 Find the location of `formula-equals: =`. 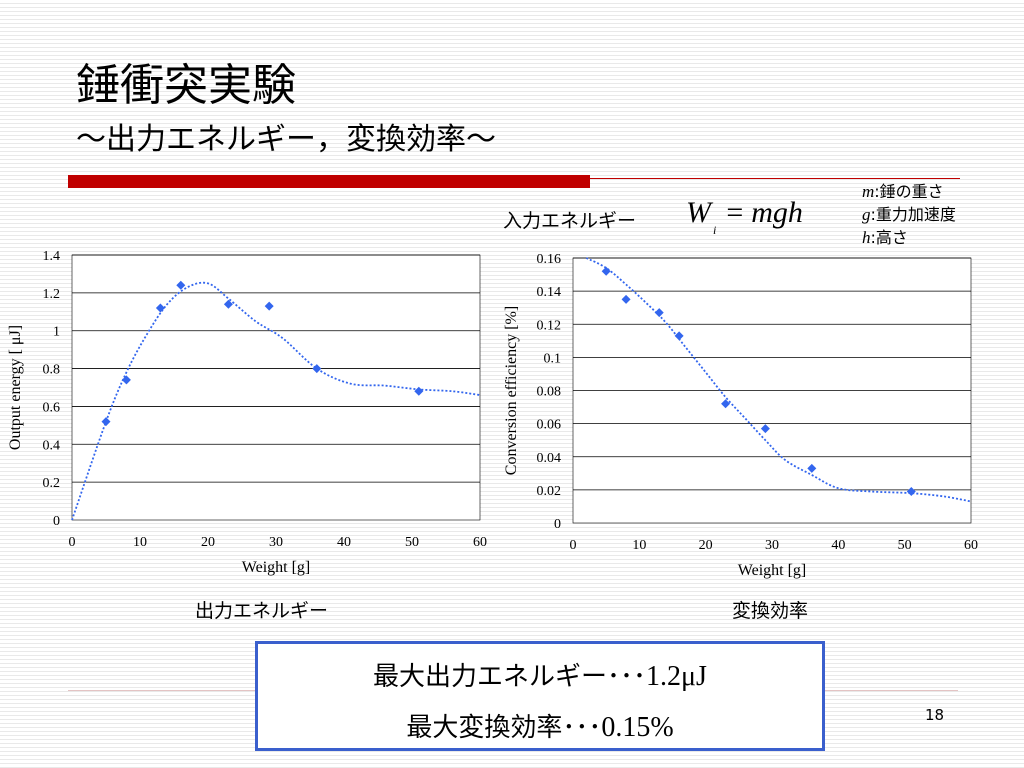

formula-equals: = is located at coordinates (735, 212).